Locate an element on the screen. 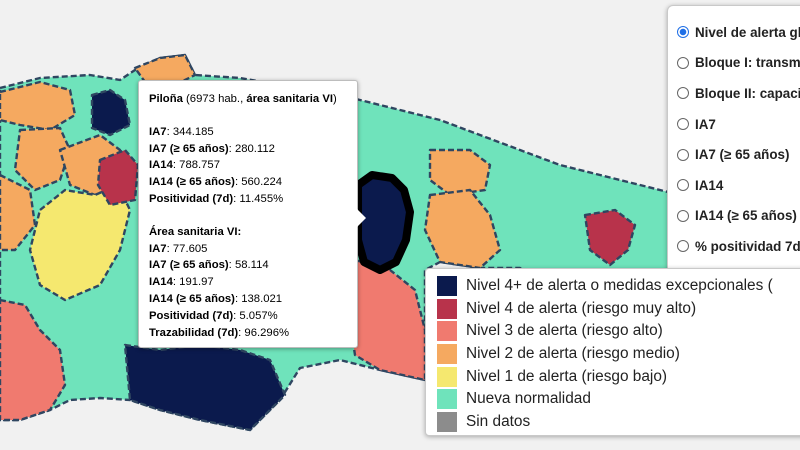 This screenshot has width=800, height=450. area-stat: Trazabilidad (7d): 96.296% is located at coordinates (219, 332).